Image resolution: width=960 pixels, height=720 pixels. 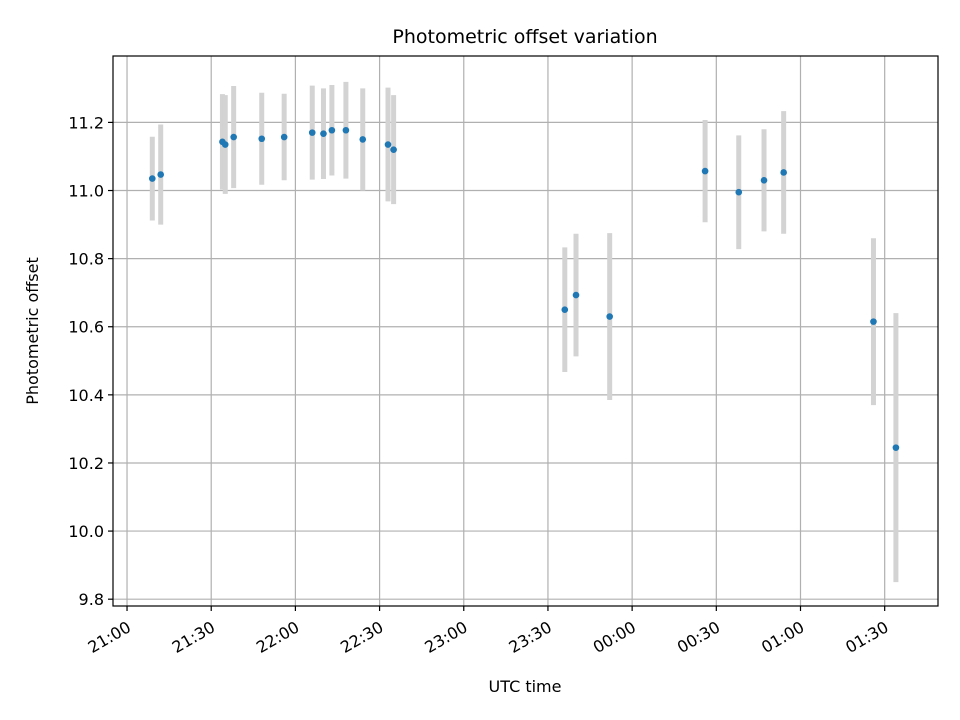 I want to click on y-axis-label: Photometric offset, so click(x=32, y=331).